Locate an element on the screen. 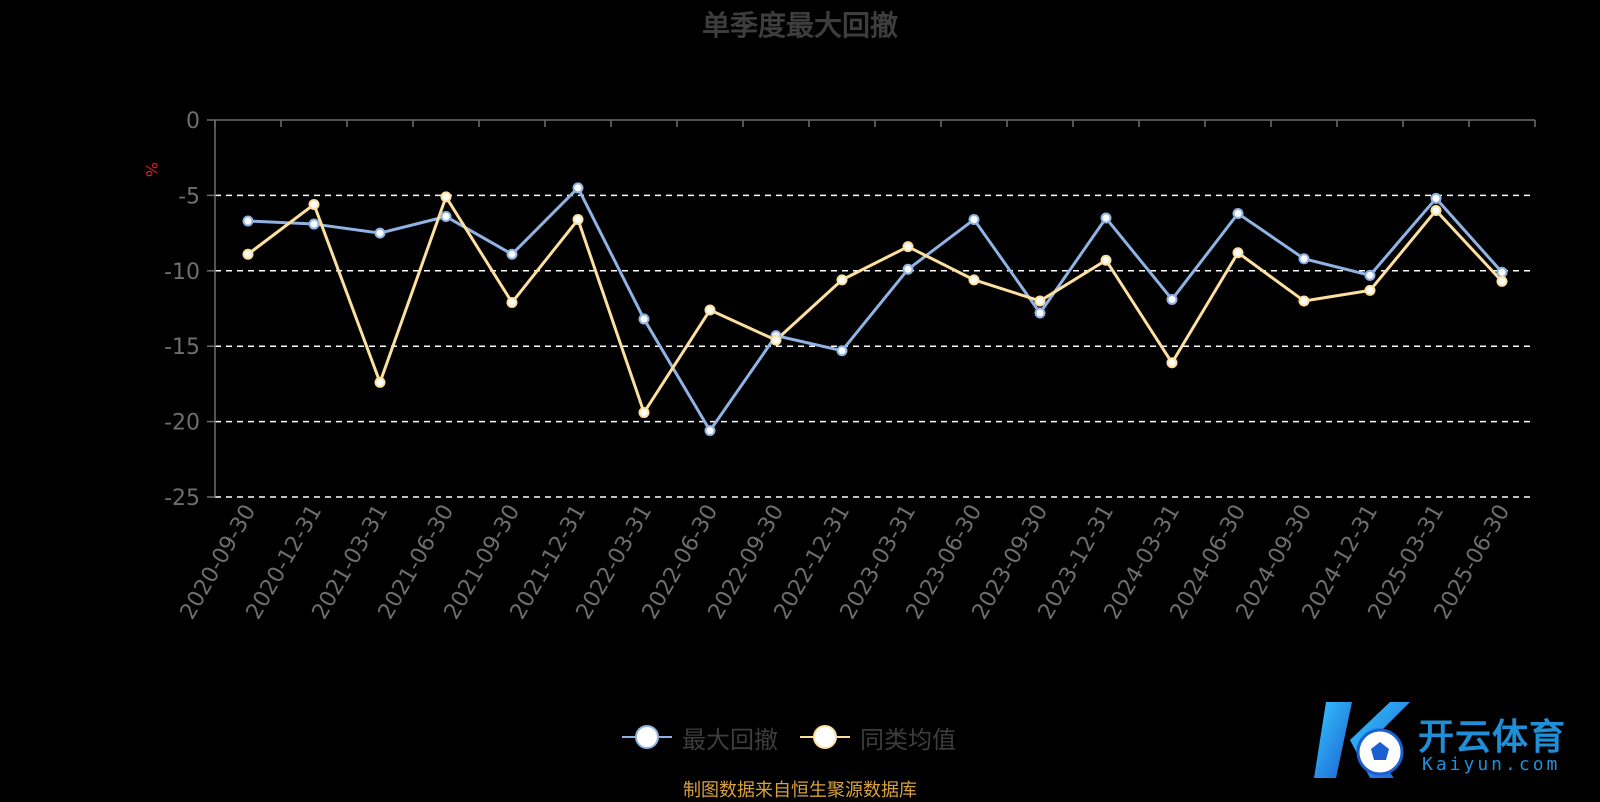 This screenshot has height=802, width=1600. legend-label-peer-average: 同类均值 is located at coordinates (908, 739).